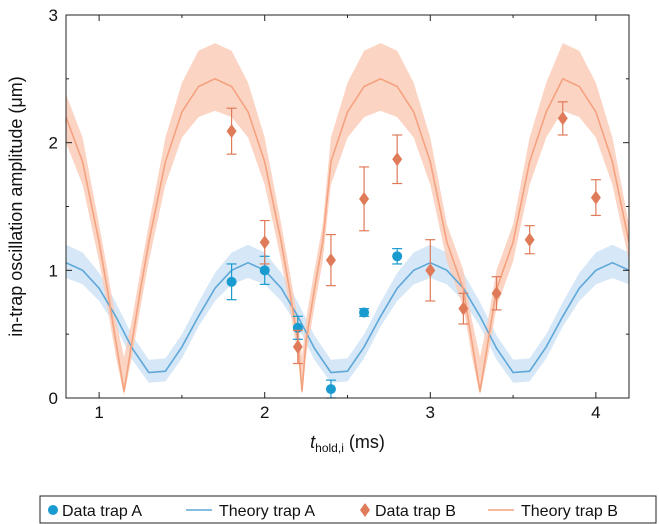 The width and height of the screenshot is (659, 524). I want to click on legend-item: Data trap A, so click(95, 511).